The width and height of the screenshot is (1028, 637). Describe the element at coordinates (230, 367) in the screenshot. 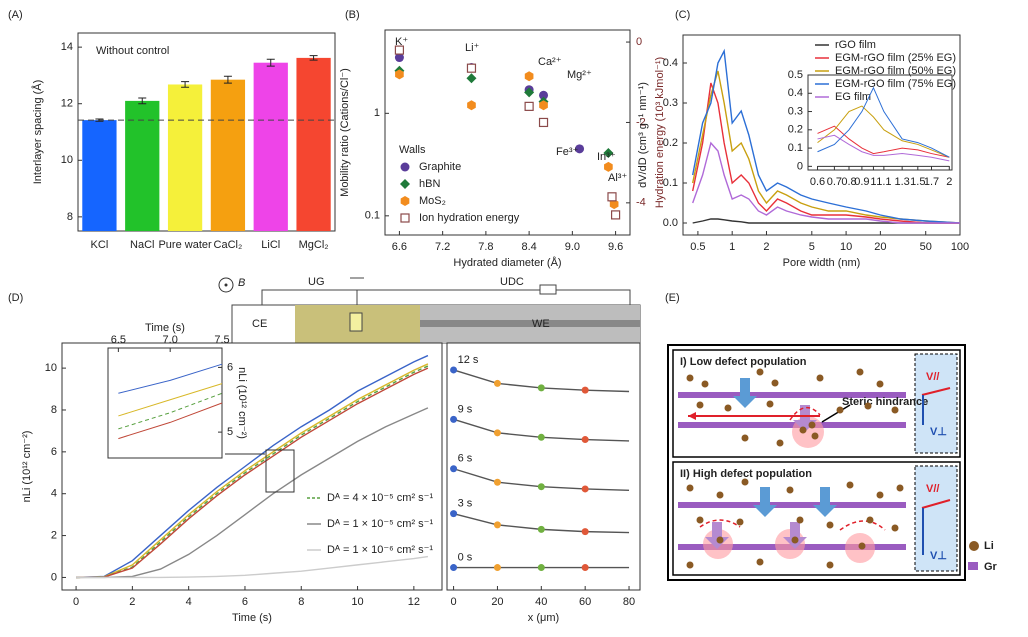

I see `y-tick-label: 6` at that location.